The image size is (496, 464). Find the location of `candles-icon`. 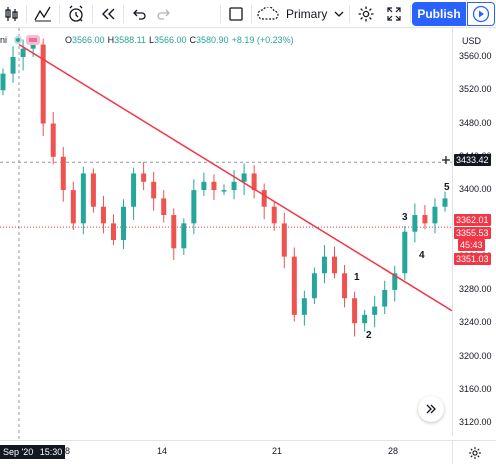

candles-icon is located at coordinates (12, 14).